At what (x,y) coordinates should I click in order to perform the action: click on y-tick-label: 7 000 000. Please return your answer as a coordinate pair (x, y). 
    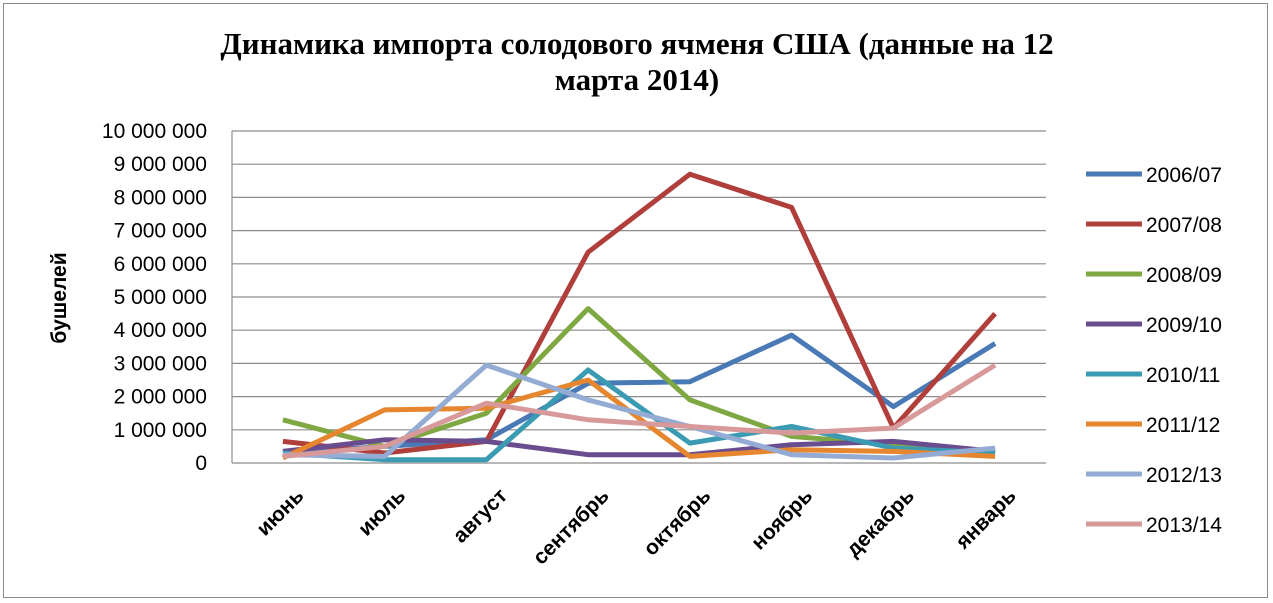
    Looking at the image, I should click on (160, 231).